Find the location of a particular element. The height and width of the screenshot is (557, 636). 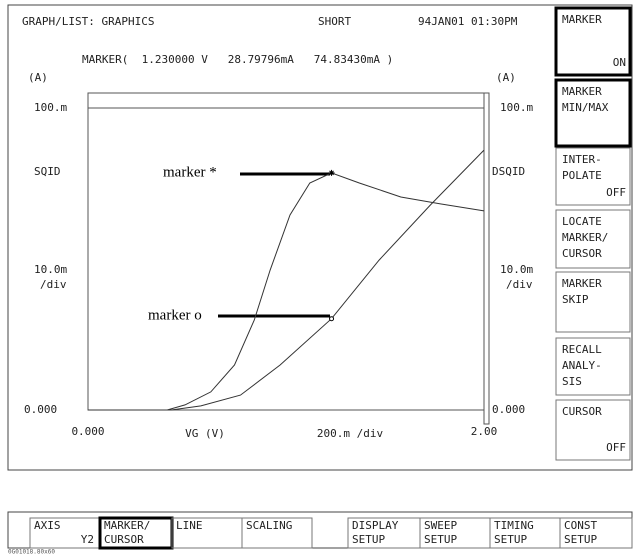

bottom-key-label: AXIS is located at coordinates (47, 525).